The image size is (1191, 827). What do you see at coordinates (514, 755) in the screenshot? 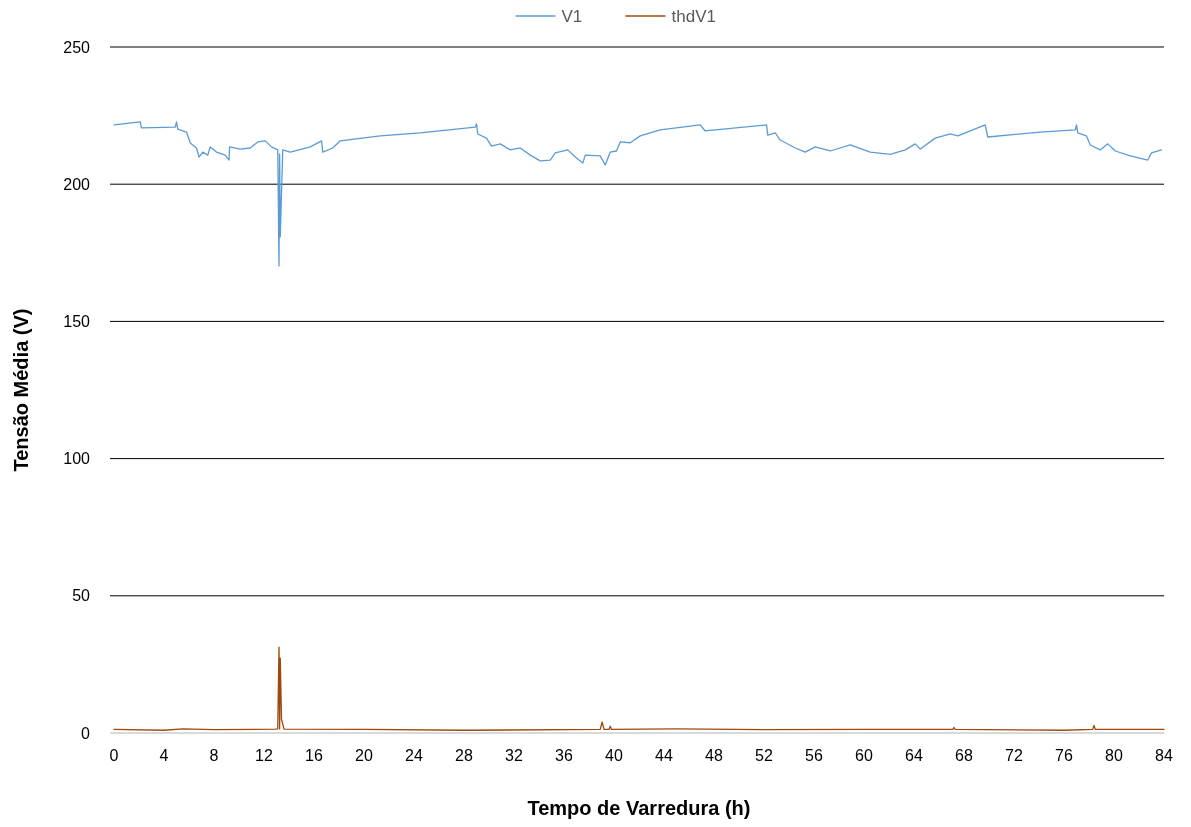
I see `x-tick-label: 32` at bounding box center [514, 755].